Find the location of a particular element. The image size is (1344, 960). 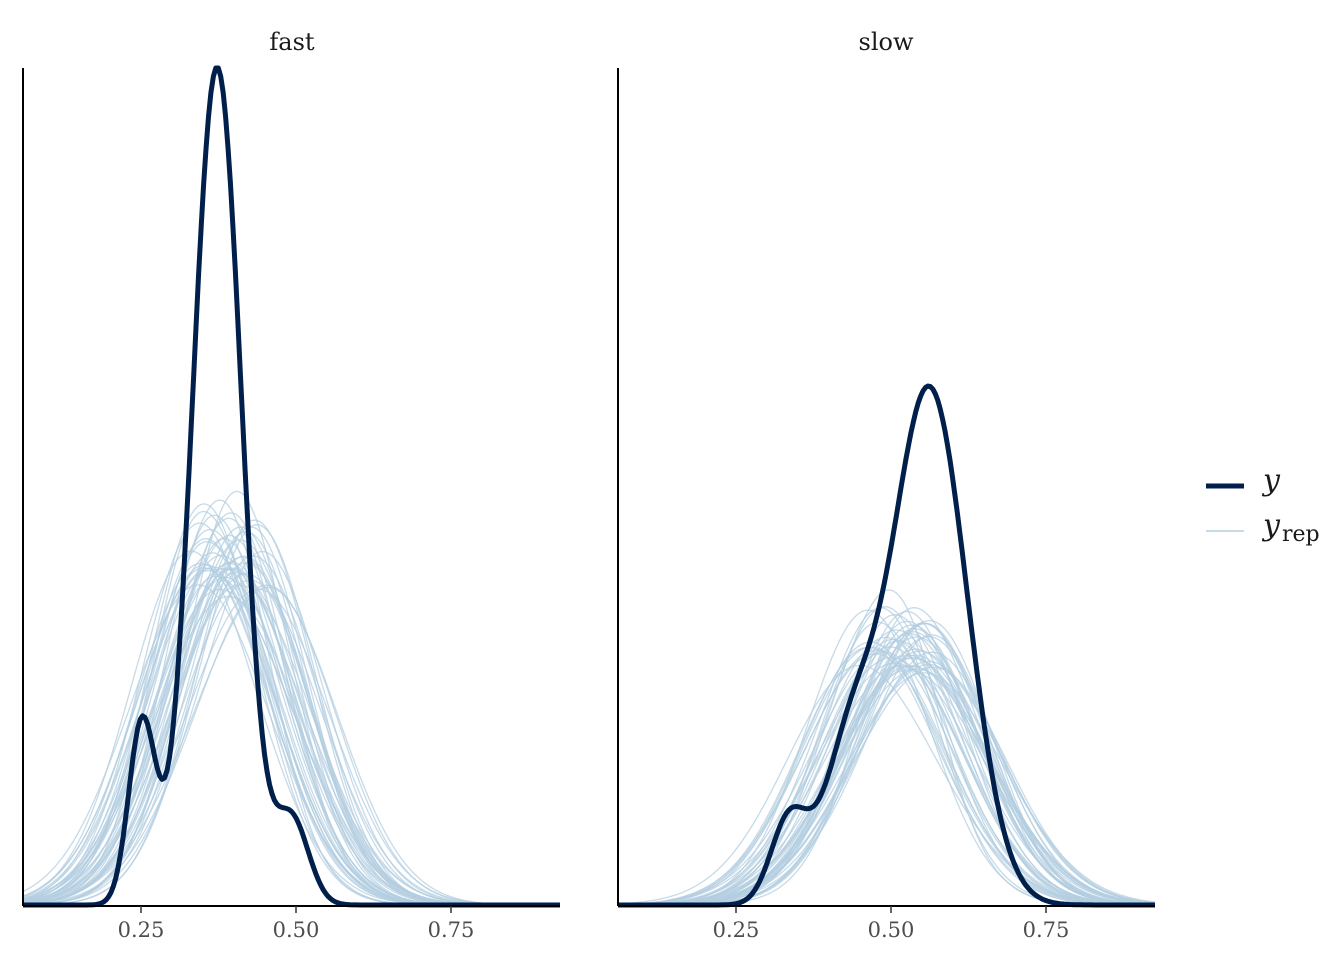

x-ticks-slow: 0.25 0.50 0.75 is located at coordinates (891, 924).